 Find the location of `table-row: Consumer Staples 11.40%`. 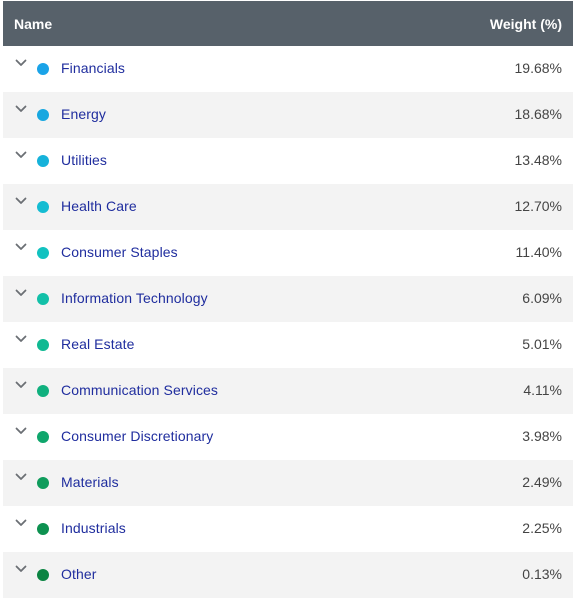

table-row: Consumer Staples 11.40% is located at coordinates (288, 253).